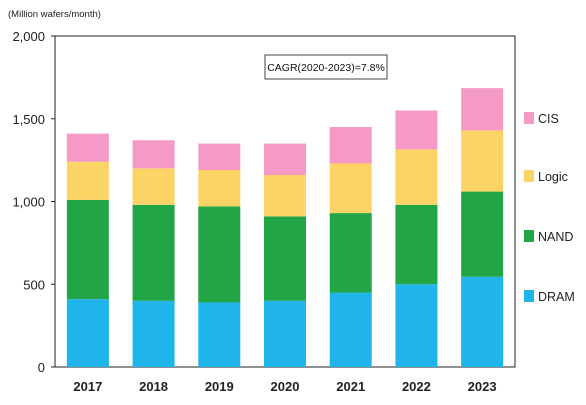 The height and width of the screenshot is (405, 586). What do you see at coordinates (28, 119) in the screenshot?
I see `y-tick-label: 1,500` at bounding box center [28, 119].